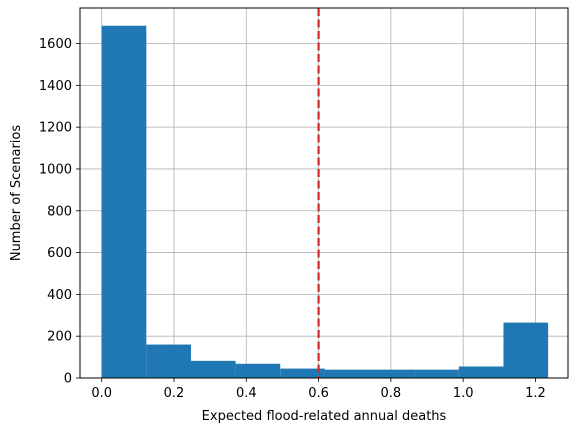 Image resolution: width=580 pixels, height=432 pixels. What do you see at coordinates (55, 128) in the screenshot?
I see `y-tick-label: 1200` at bounding box center [55, 128].